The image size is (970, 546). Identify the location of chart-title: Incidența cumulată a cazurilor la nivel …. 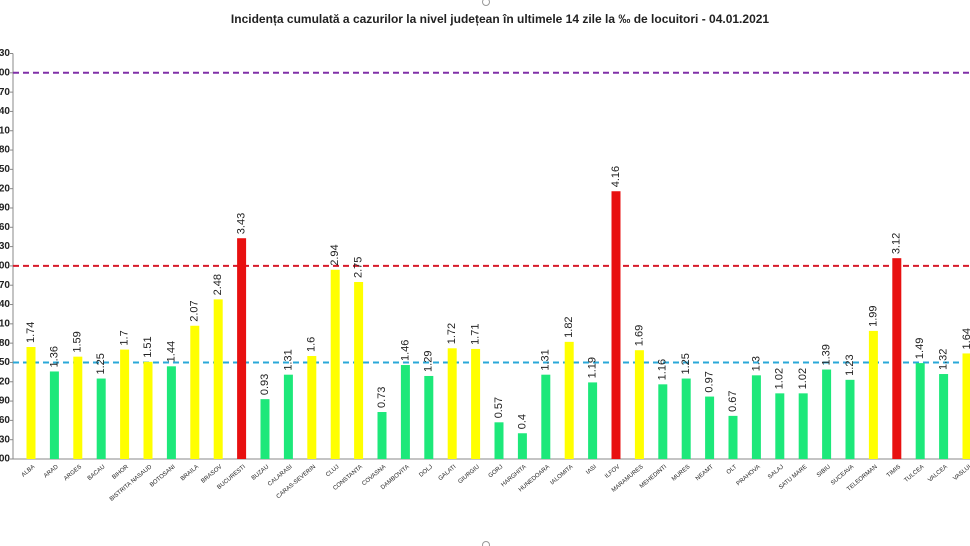
(500, 19).